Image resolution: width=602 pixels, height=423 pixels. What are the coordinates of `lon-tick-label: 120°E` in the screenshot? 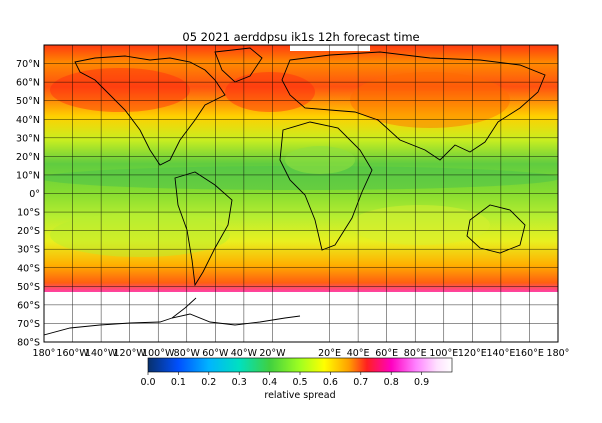 It's located at (472, 353).